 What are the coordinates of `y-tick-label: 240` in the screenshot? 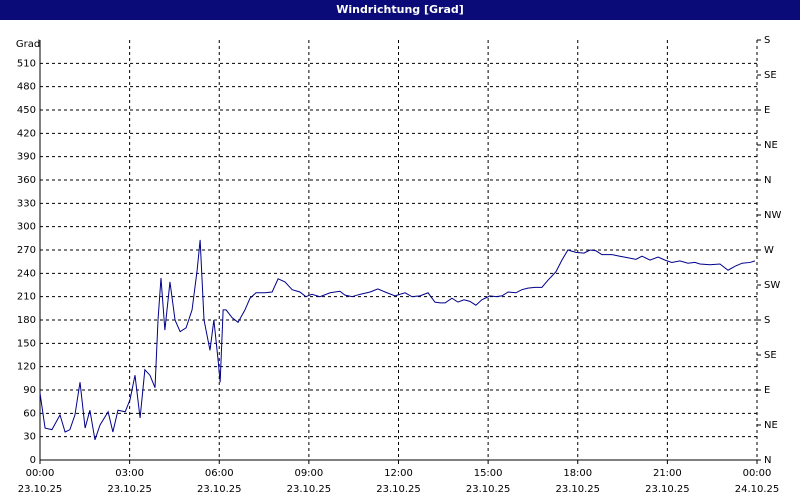 It's located at (26, 273).